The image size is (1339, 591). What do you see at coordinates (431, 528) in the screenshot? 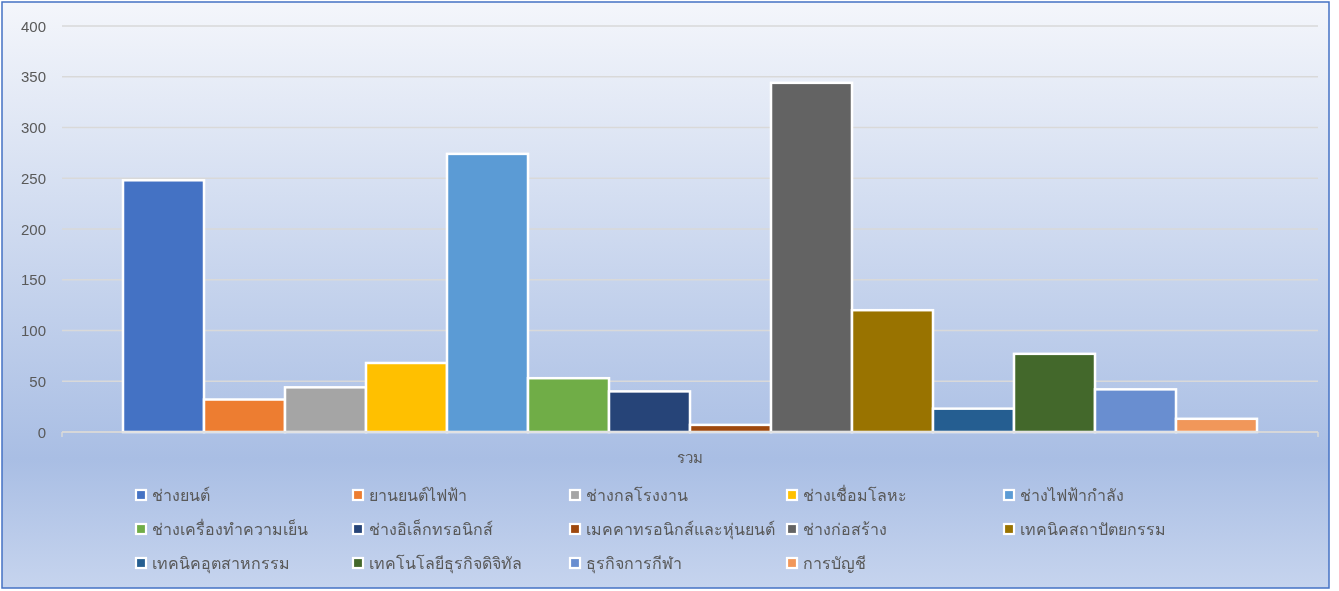
I see `legend-label: ช่างอิเล็กทรอนิกส์` at bounding box center [431, 528].